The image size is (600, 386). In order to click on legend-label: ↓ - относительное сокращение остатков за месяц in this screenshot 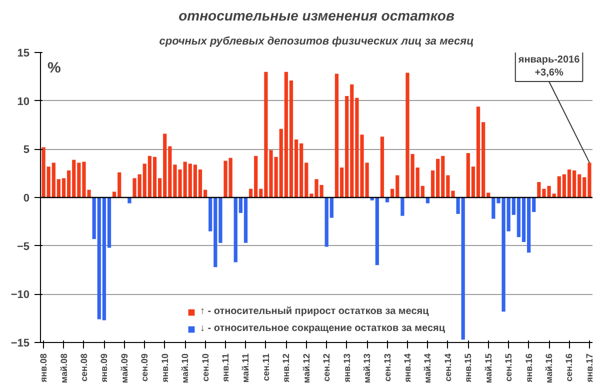, I will do `click(323, 328)`.